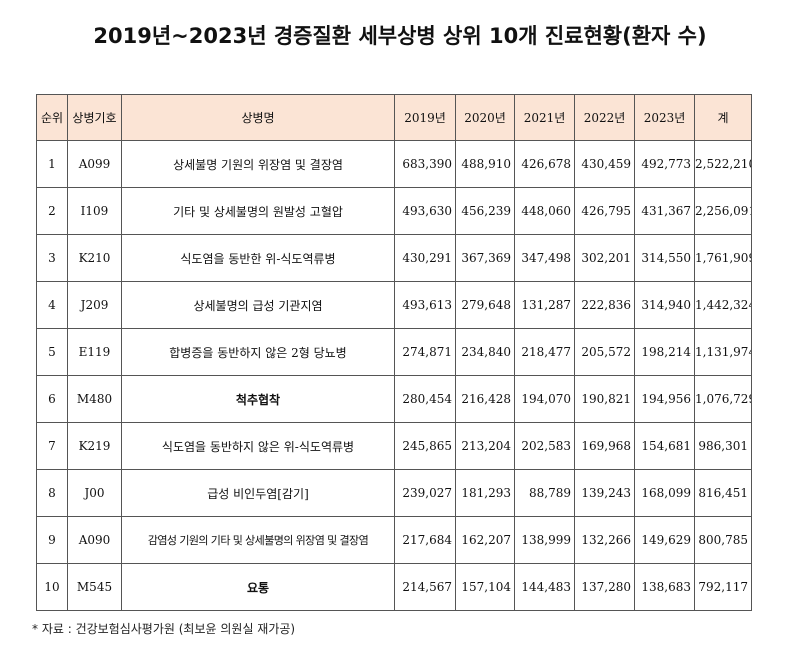 The width and height of the screenshot is (800, 670). I want to click on cell-2022: 430,459, so click(604, 164).